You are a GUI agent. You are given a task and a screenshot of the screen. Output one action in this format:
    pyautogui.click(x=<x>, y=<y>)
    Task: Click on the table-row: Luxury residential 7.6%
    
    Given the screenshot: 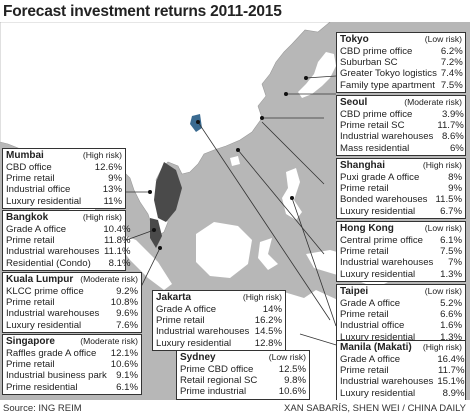 What is the action you would take?
    pyautogui.click(x=72, y=325)
    